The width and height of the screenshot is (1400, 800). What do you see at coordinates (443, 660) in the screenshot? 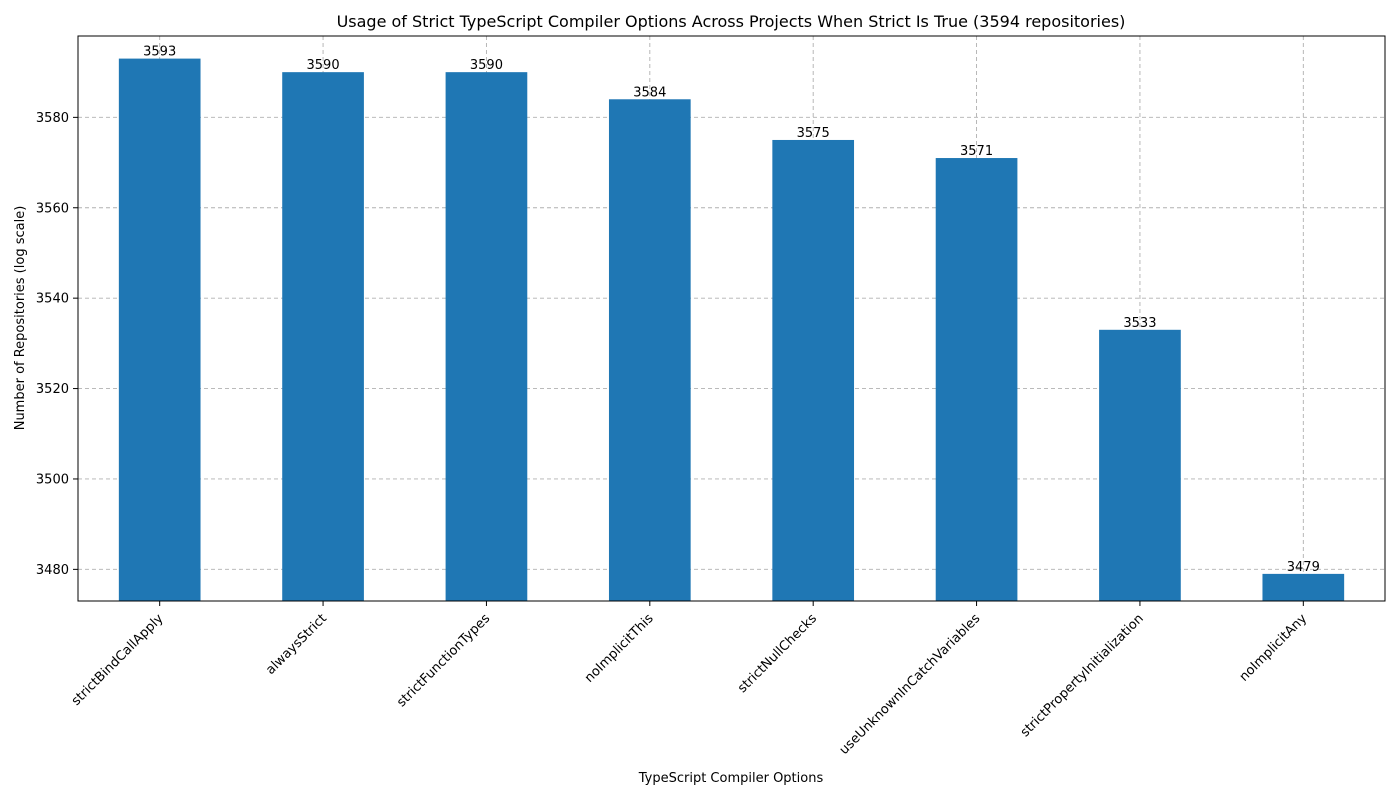
I see `x-tick-label: strictFunctionTypes` at bounding box center [443, 660].